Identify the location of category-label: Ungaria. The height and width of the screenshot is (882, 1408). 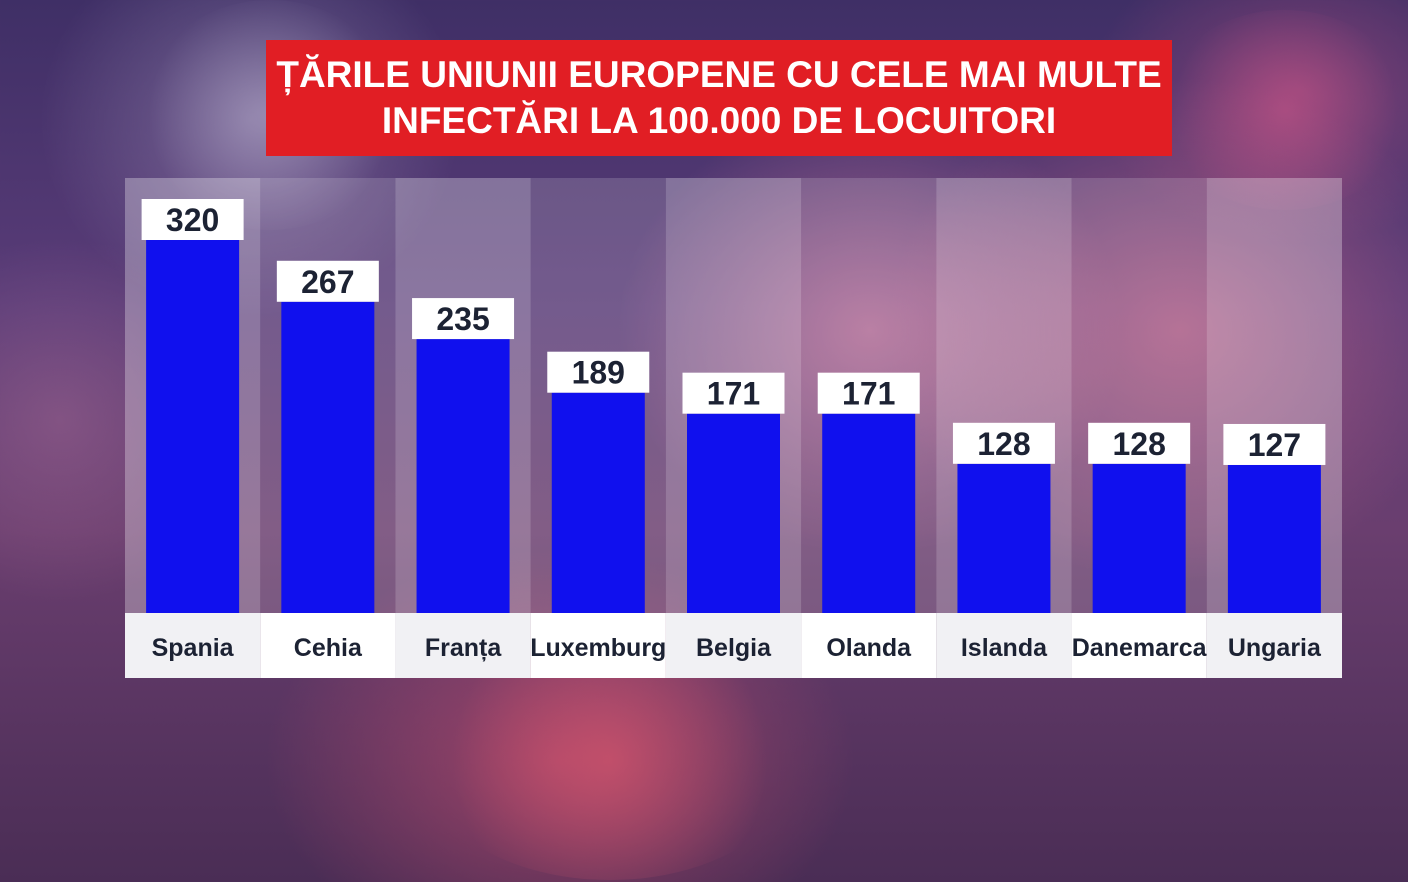
(1275, 648).